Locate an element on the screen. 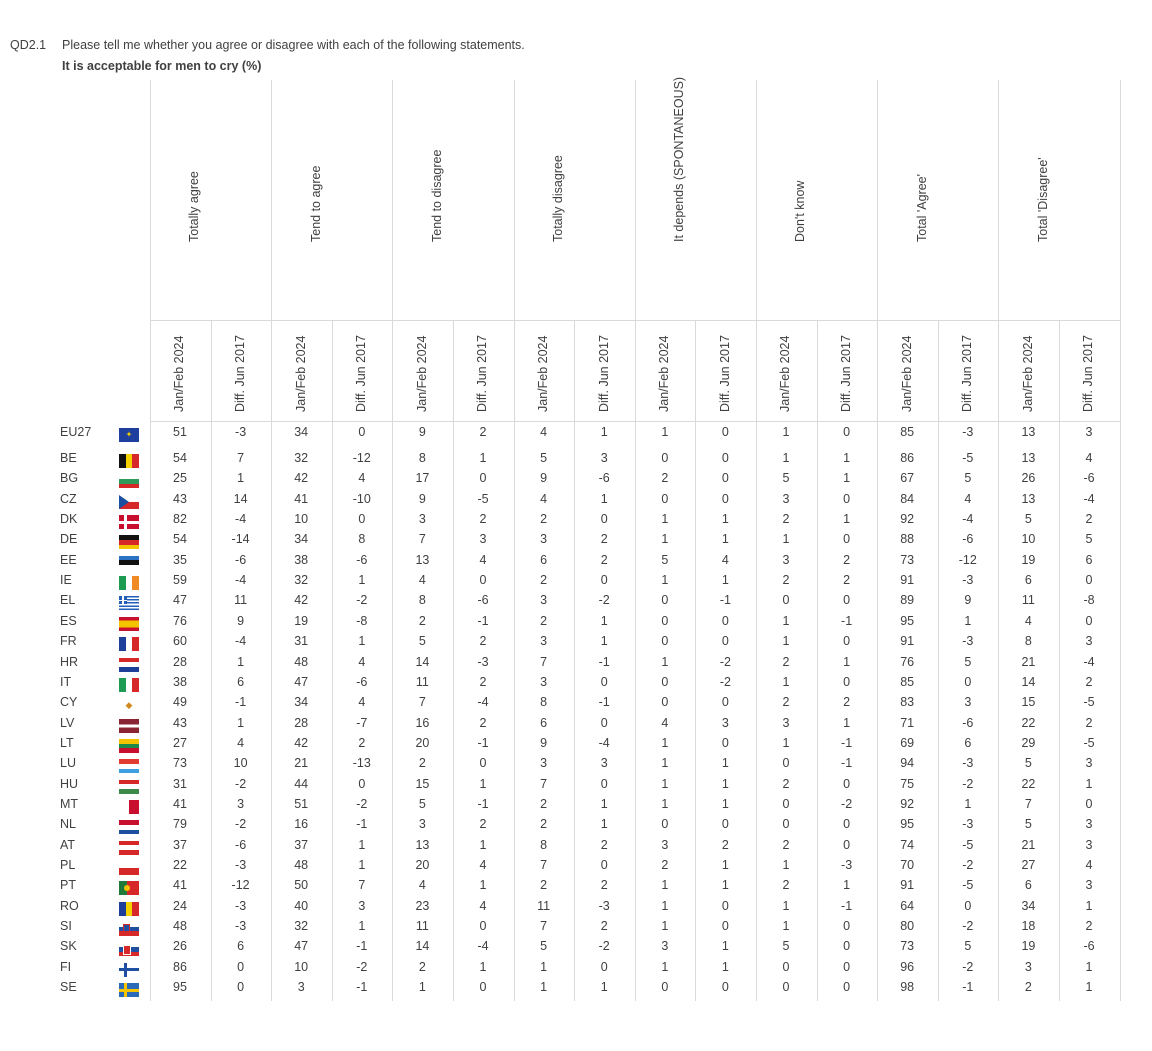  value-cell: 95 is located at coordinates (907, 824).